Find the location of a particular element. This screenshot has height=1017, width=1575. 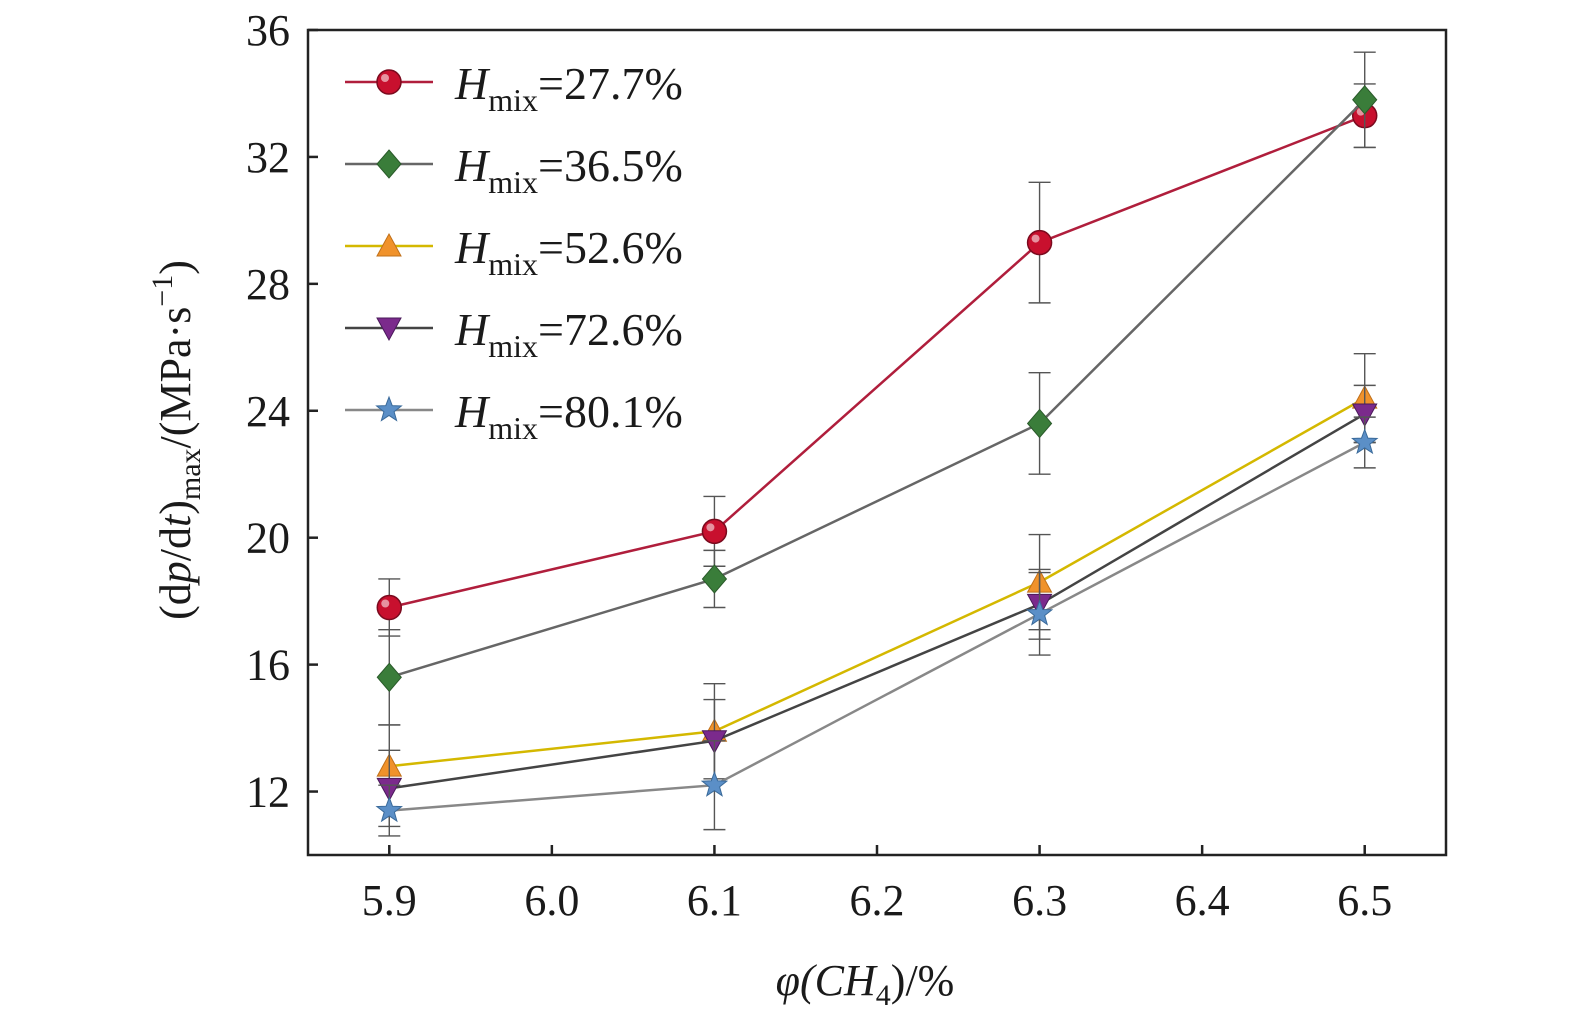

x-tick-label-3: 6.2 is located at coordinates (877, 900).